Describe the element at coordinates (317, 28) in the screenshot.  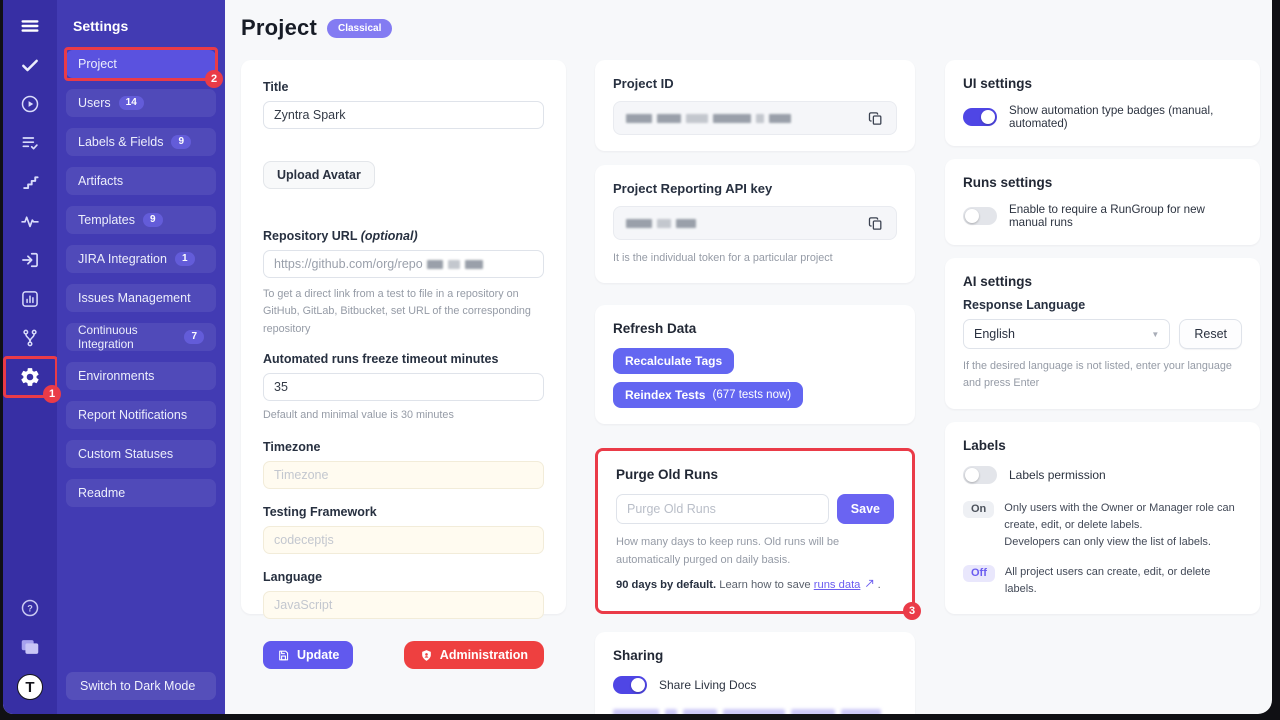
I see `page-header: Project Classical` at that location.